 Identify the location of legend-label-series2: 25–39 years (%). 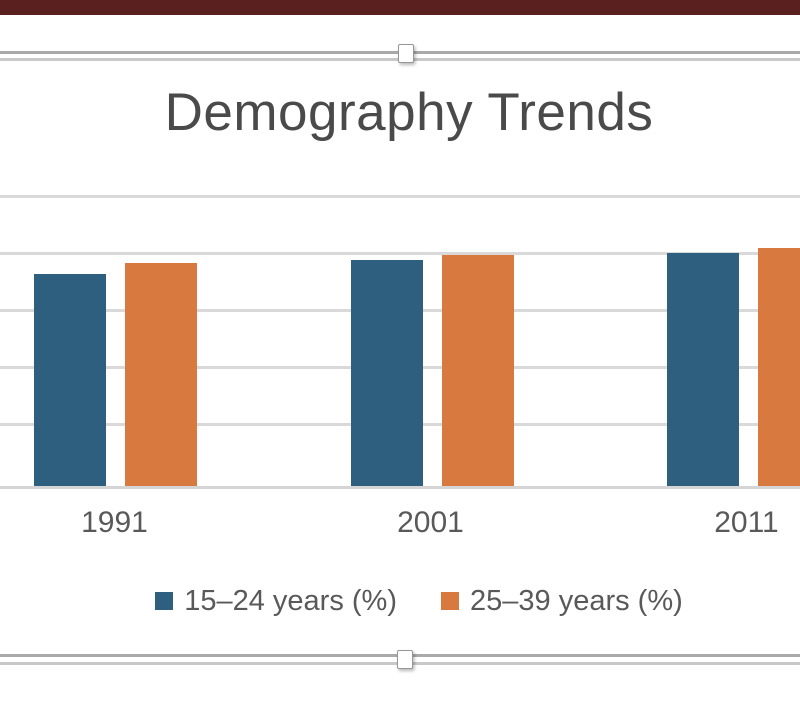
(576, 600).